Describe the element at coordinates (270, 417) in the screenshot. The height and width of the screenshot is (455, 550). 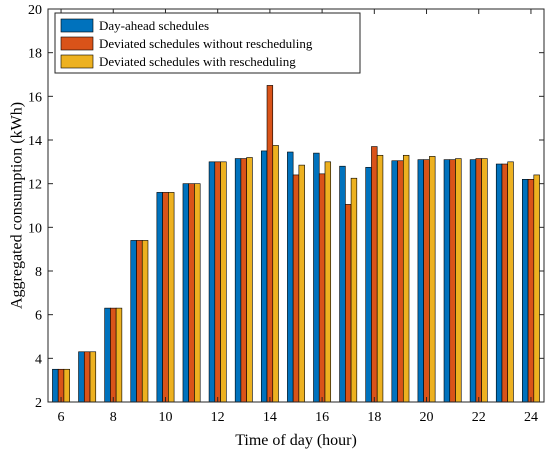
I see `x-tick-label: 14` at that location.